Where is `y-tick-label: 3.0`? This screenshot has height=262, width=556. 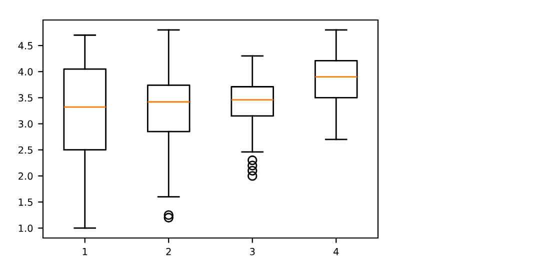 y-tick-label: 3.0 is located at coordinates (25, 124).